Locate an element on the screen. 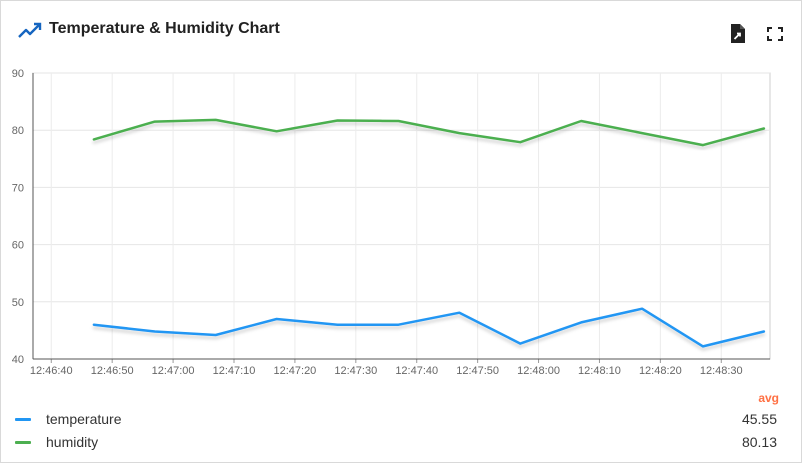  widget-header: Temperature & Humidity Chart is located at coordinates (401, 31).